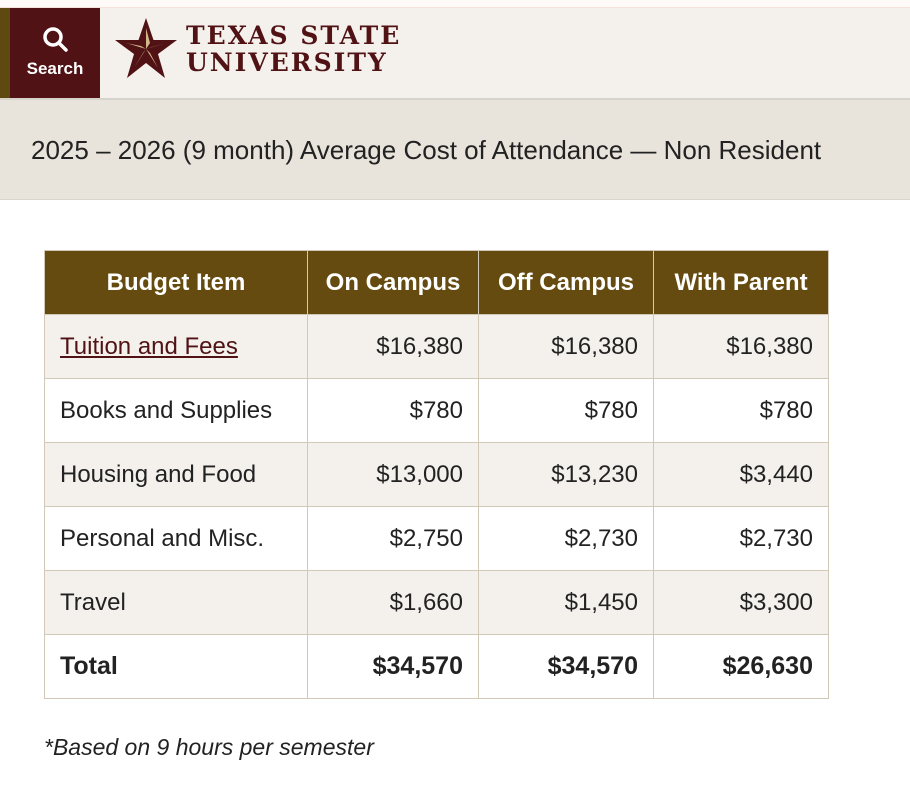 The width and height of the screenshot is (910, 790). Describe the element at coordinates (55, 68) in the screenshot. I see `search-label: Search` at that location.